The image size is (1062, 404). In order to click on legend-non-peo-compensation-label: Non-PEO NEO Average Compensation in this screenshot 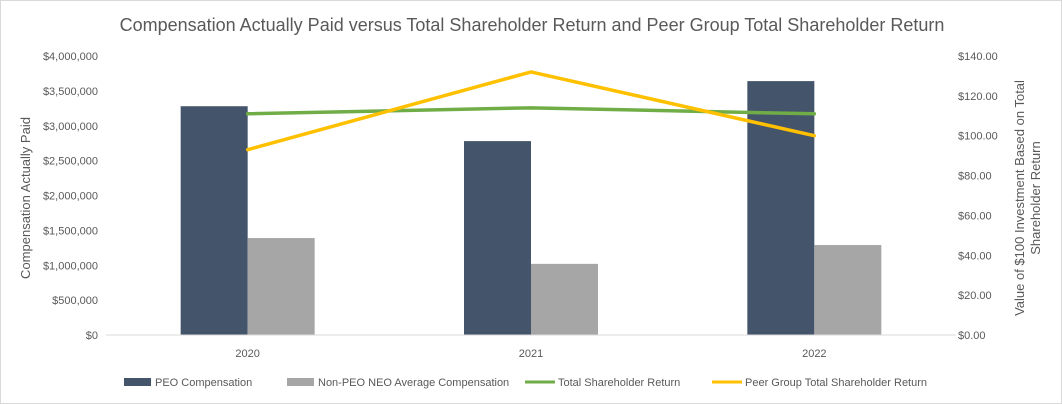, I will do `click(413, 383)`.